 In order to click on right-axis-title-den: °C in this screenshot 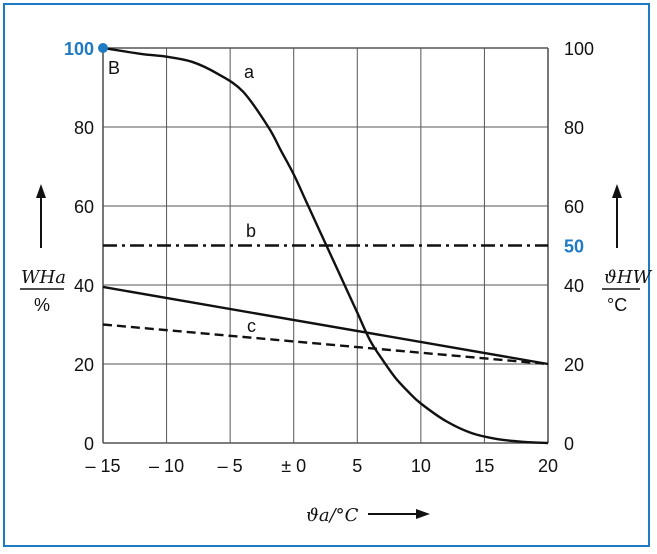, I will do `click(617, 305)`.